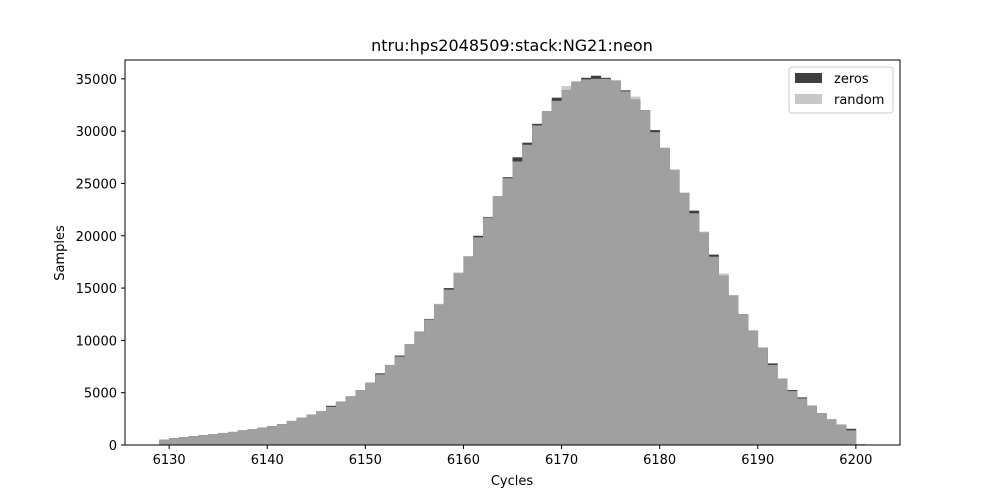  Describe the element at coordinates (841, 90) in the screenshot. I see `legend: zeros random` at that location.